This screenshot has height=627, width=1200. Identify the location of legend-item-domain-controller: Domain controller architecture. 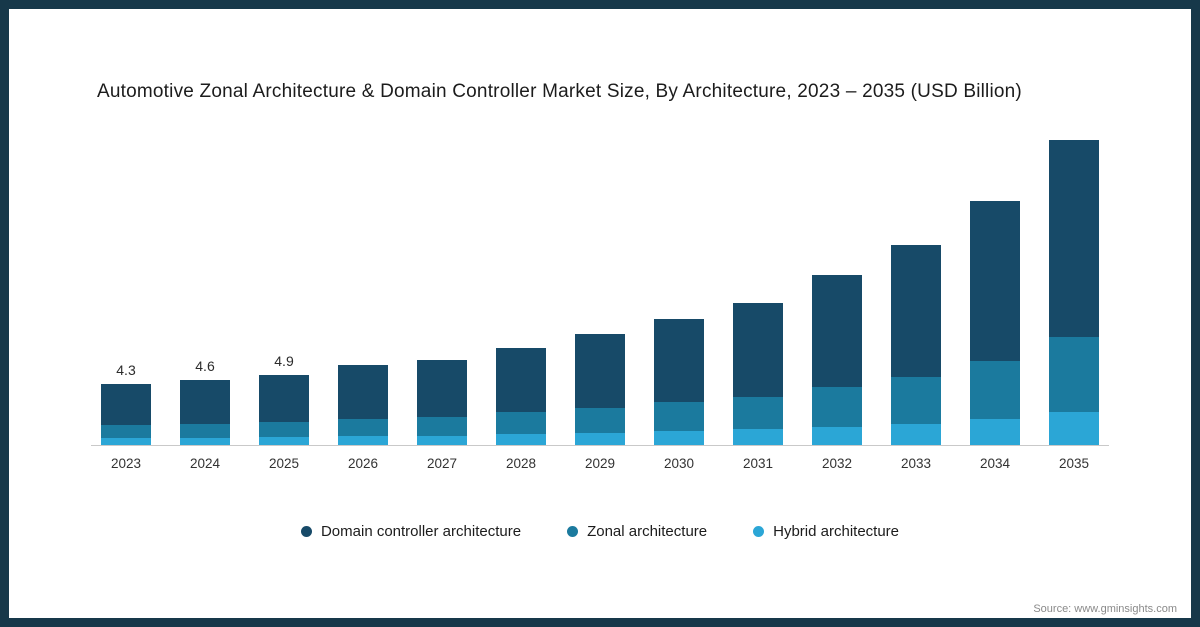
(411, 531).